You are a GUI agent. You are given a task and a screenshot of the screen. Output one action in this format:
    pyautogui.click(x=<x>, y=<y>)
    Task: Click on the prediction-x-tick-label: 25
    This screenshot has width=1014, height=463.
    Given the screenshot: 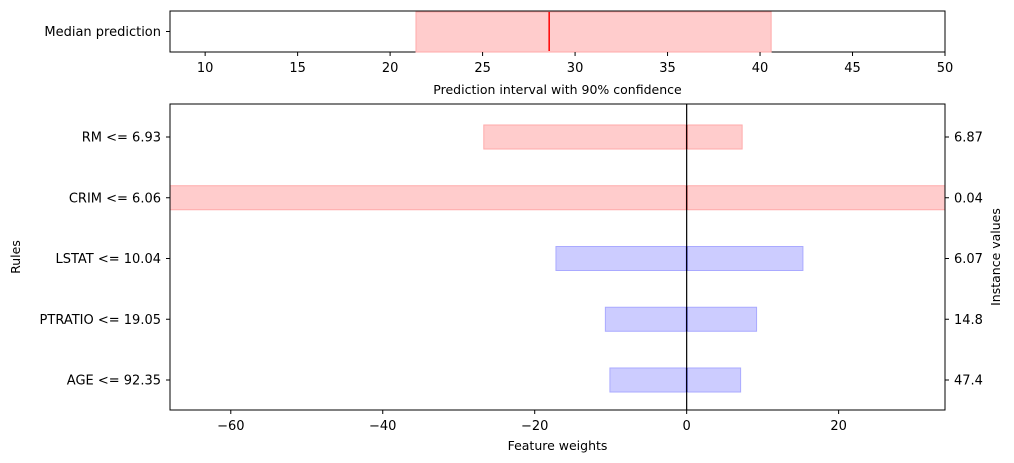 What is the action you would take?
    pyautogui.click(x=482, y=68)
    